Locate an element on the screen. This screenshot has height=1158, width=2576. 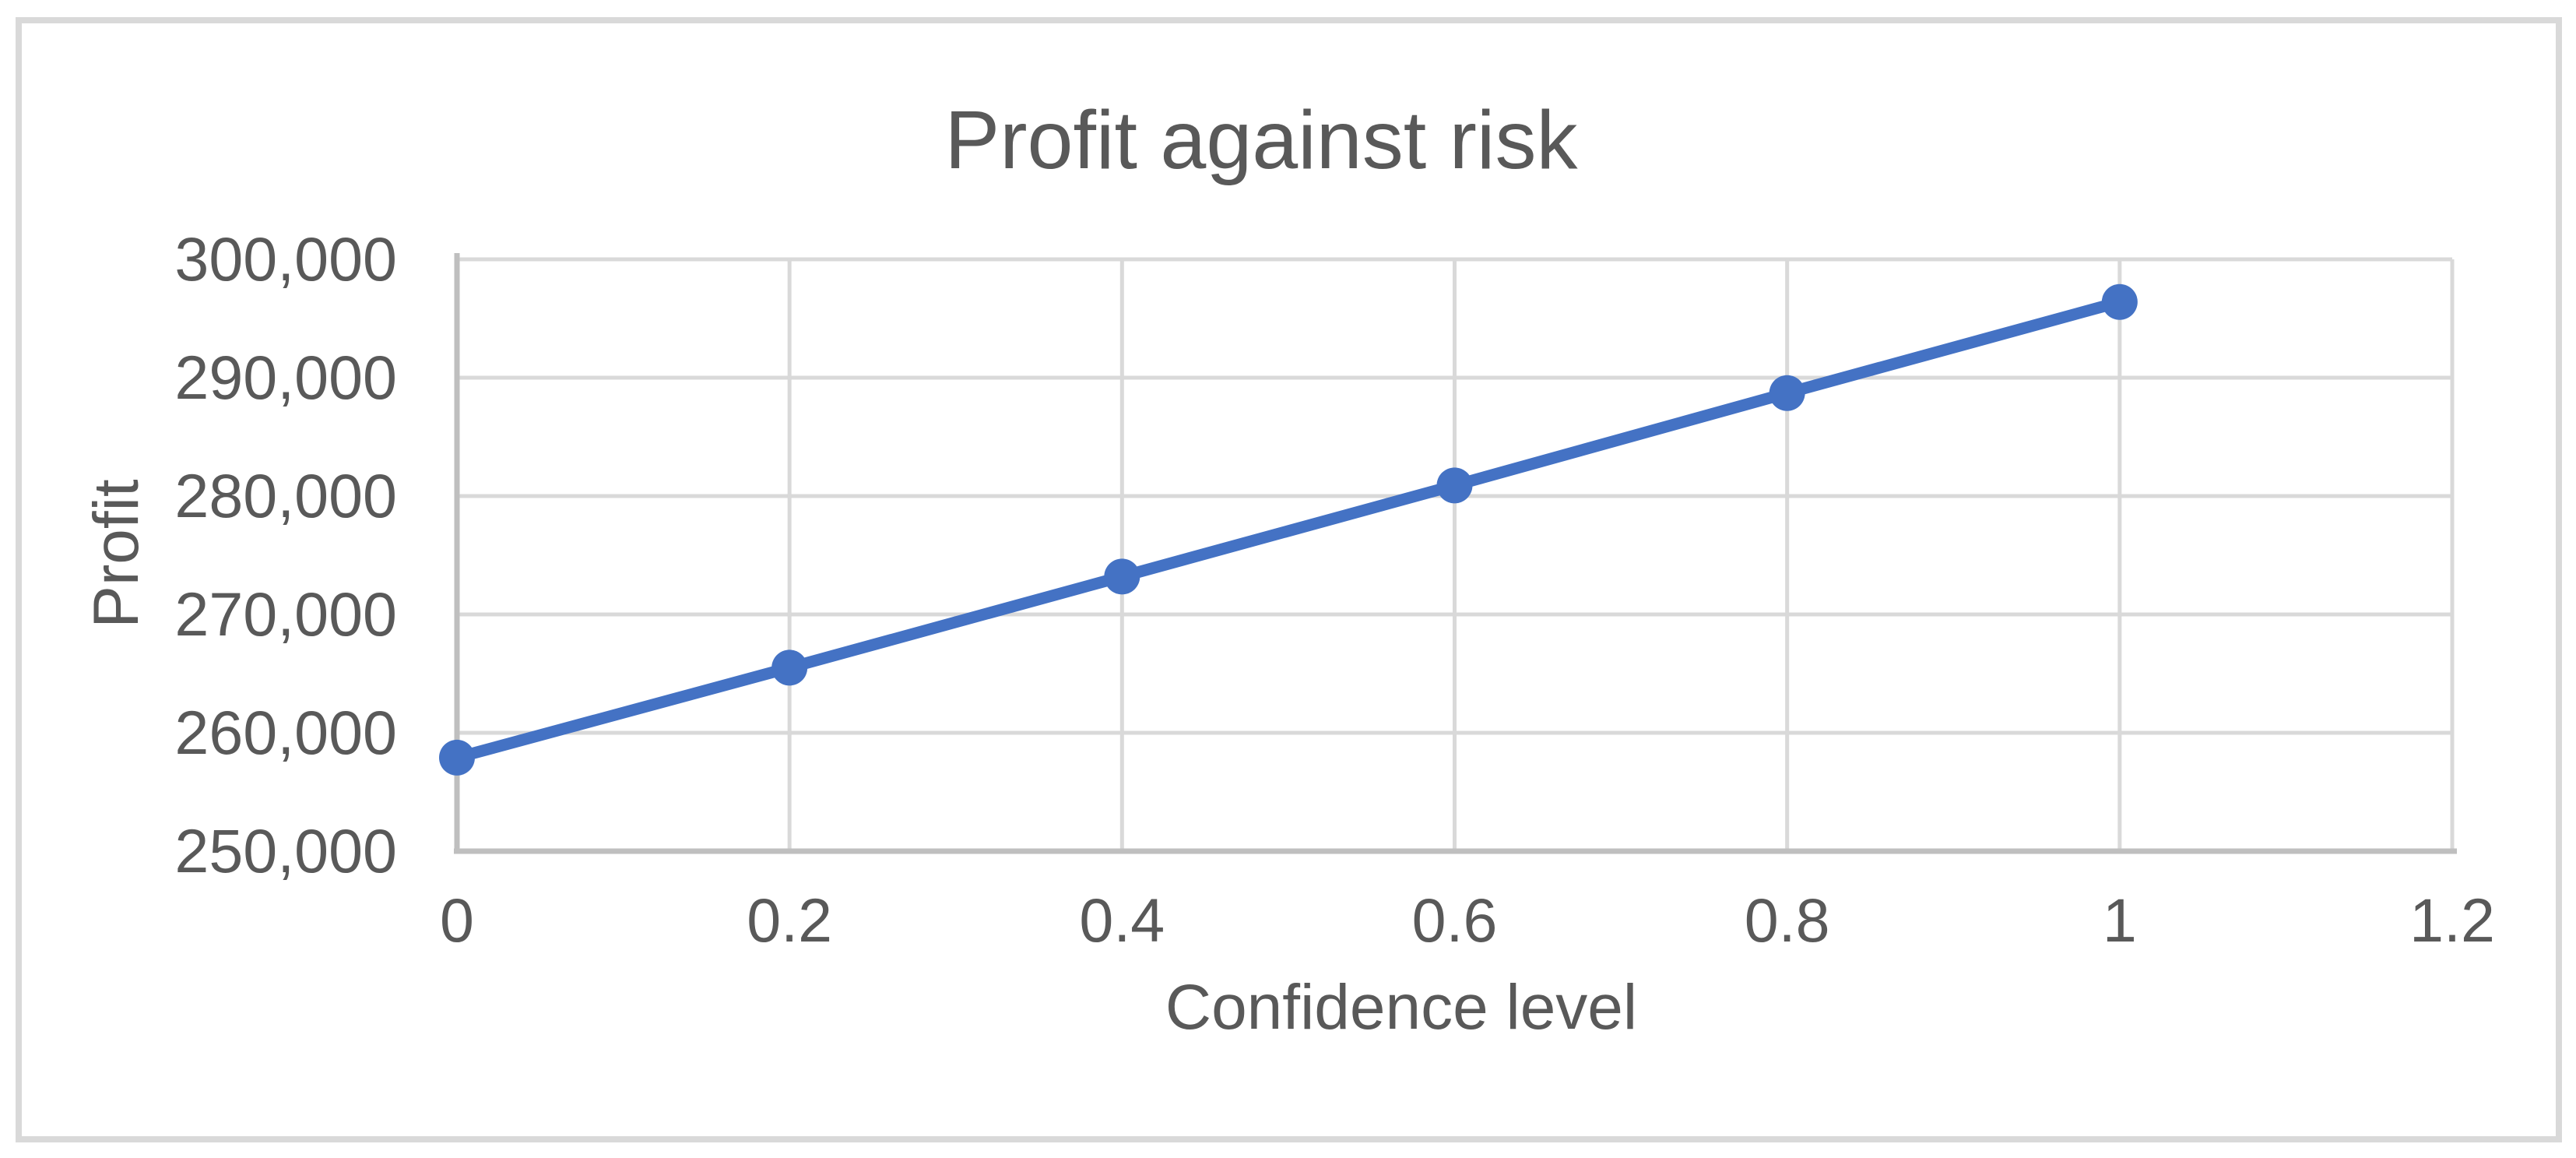
y-tick-label: 250,000 is located at coordinates (285, 850).